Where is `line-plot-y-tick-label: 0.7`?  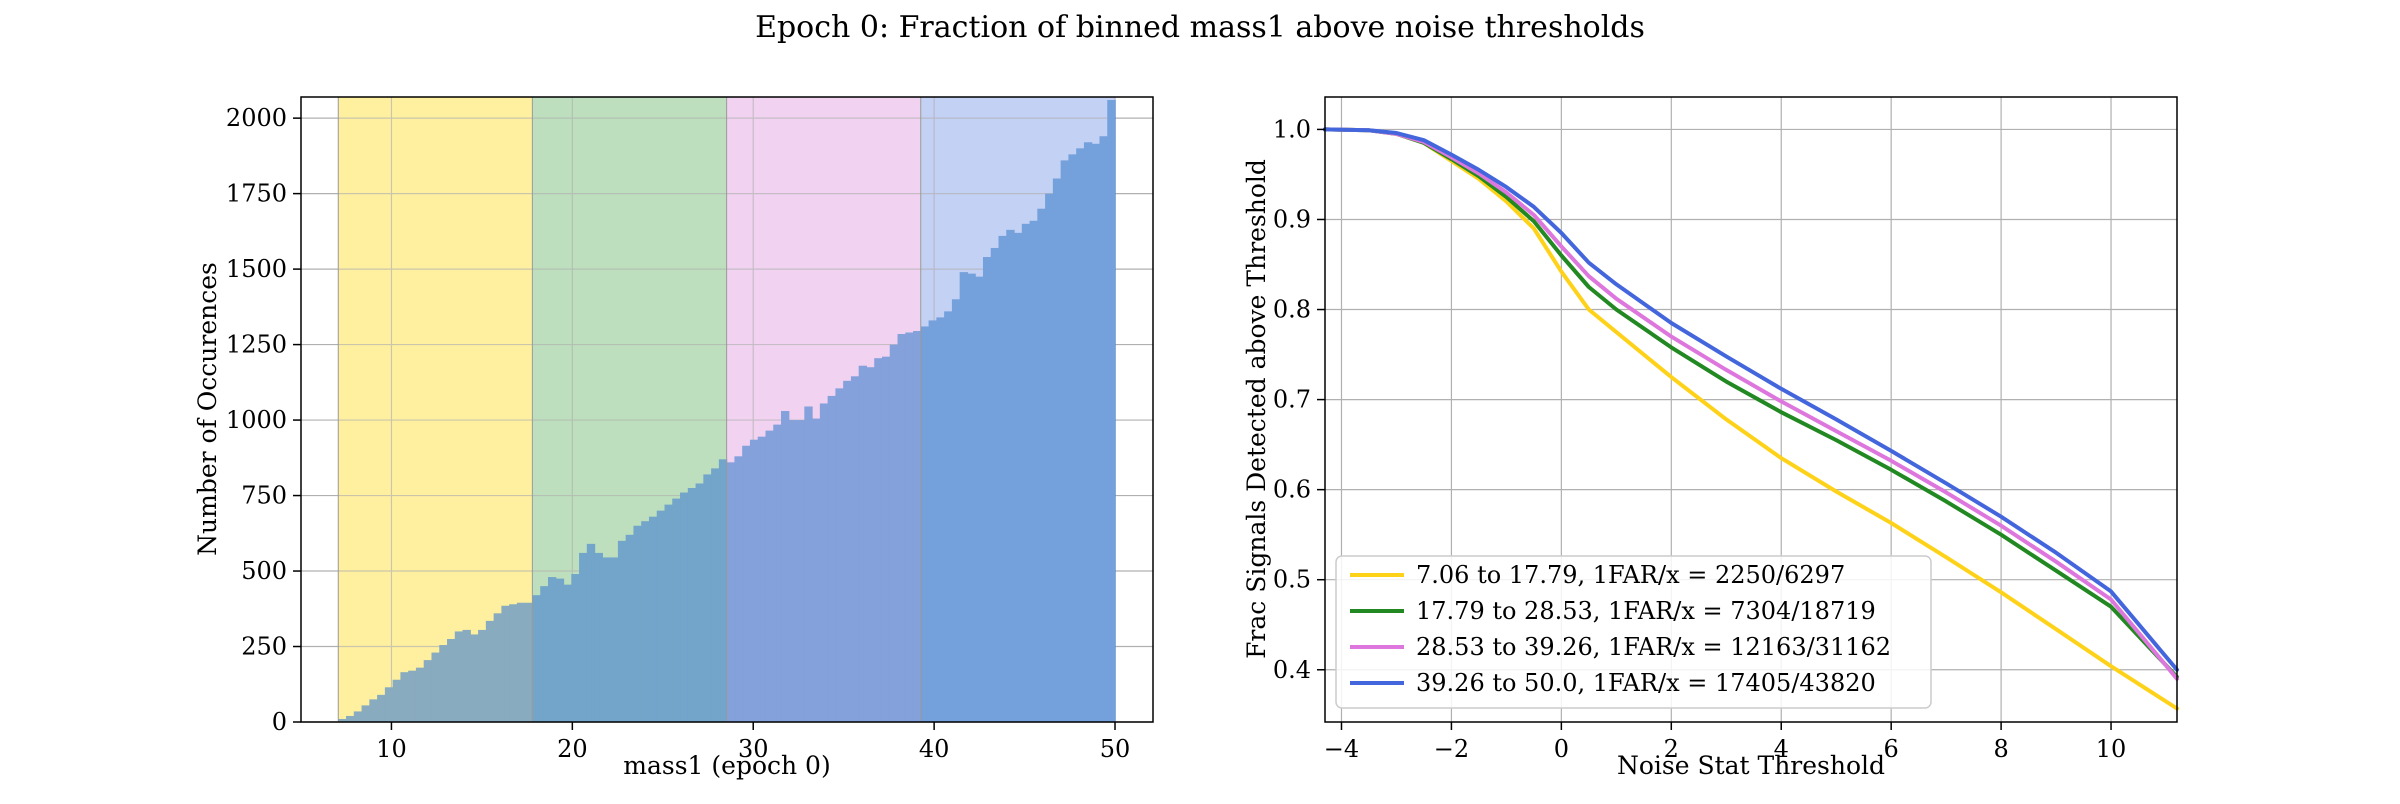 line-plot-y-tick-label: 0.7 is located at coordinates (1292, 400).